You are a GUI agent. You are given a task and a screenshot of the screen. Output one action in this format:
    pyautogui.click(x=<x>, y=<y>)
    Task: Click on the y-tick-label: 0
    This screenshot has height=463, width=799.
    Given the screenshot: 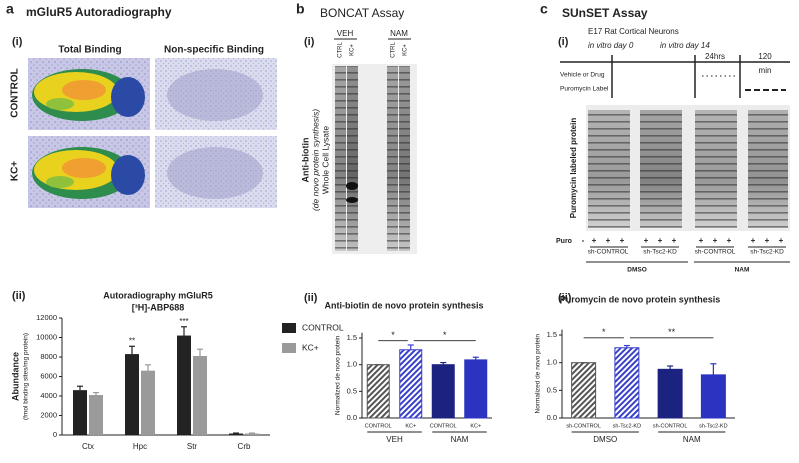 What is the action you would take?
    pyautogui.click(x=55, y=434)
    